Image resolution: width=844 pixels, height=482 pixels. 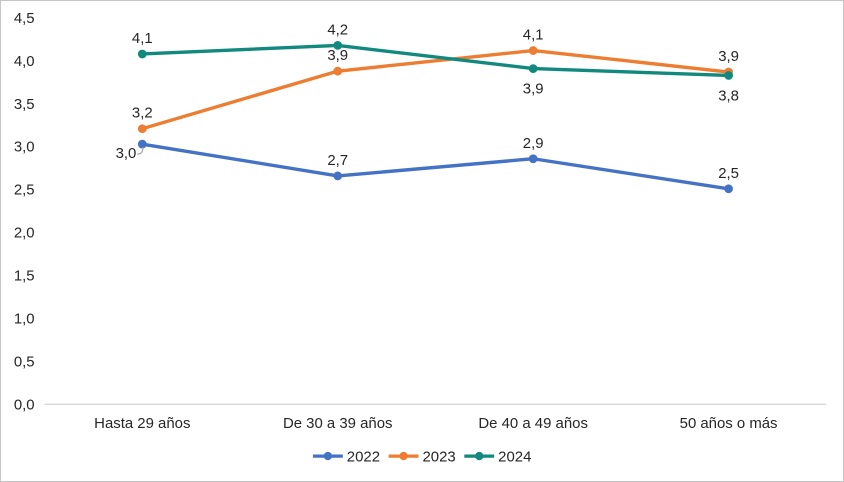 I want to click on legend-item-label: 2022, so click(x=363, y=457).